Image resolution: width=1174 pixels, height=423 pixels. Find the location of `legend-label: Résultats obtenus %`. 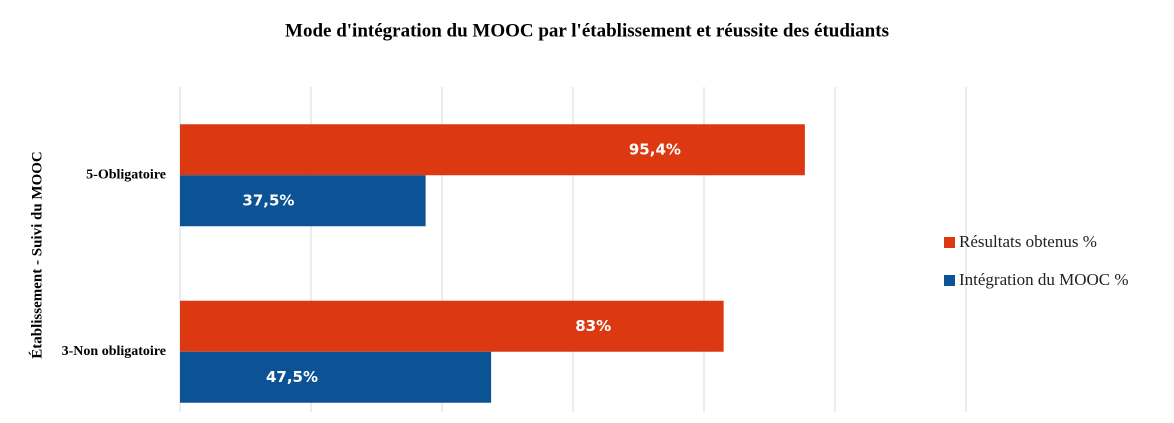

legend-label: Résultats obtenus % is located at coordinates (1028, 241).